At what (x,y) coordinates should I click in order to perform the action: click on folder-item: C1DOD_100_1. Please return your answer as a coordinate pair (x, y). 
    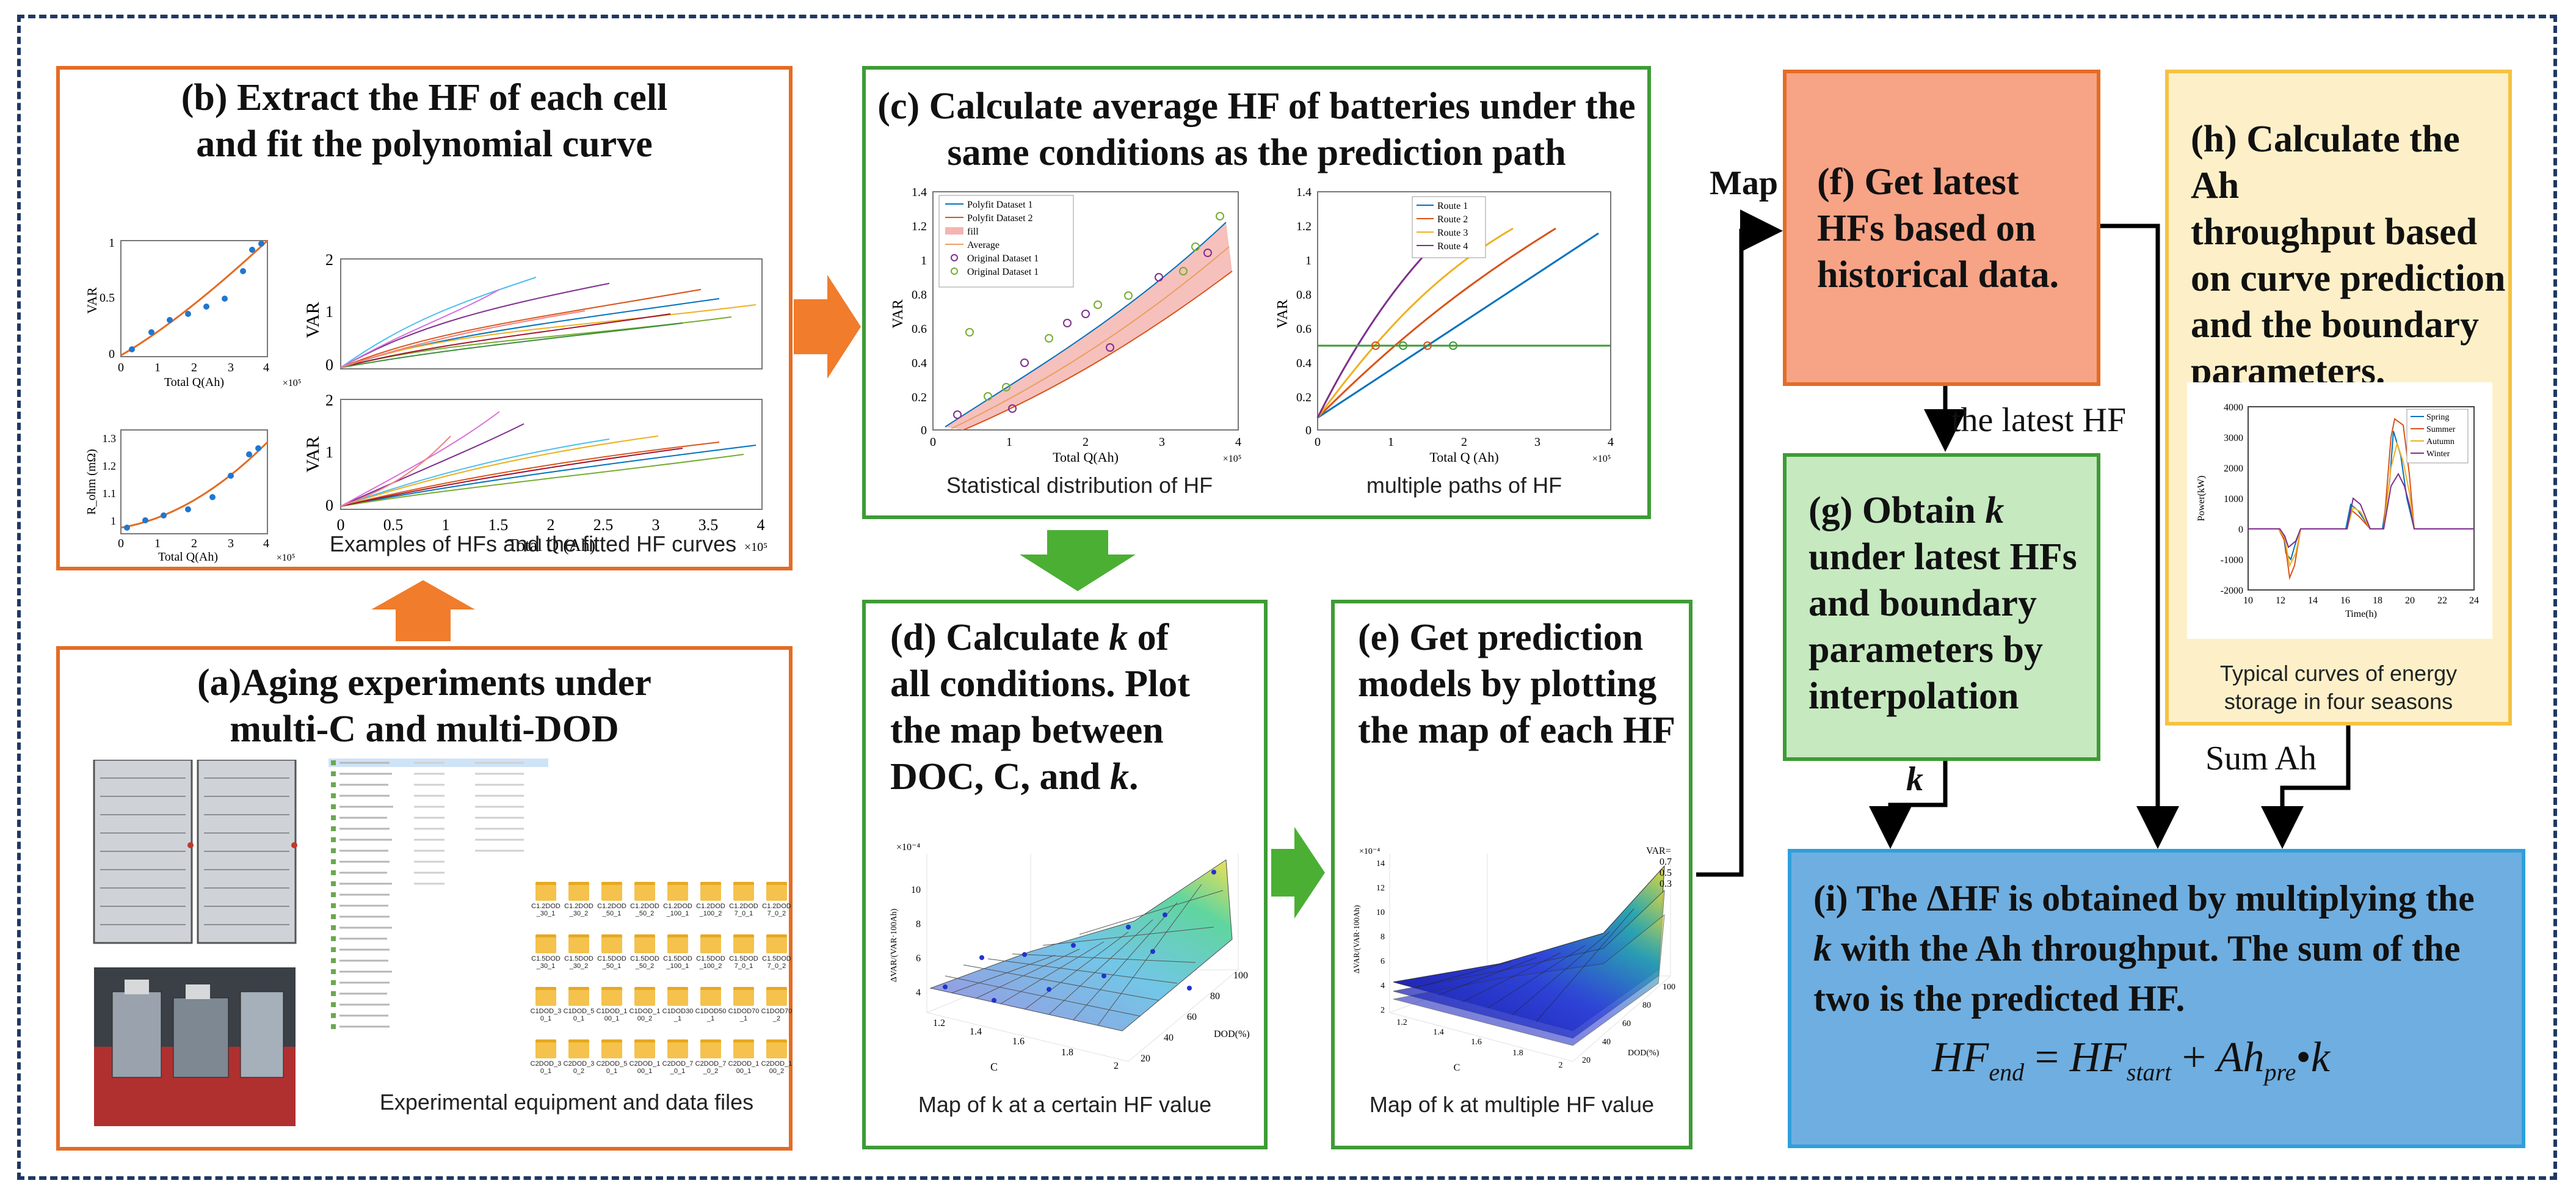
    Looking at the image, I should click on (612, 1004).